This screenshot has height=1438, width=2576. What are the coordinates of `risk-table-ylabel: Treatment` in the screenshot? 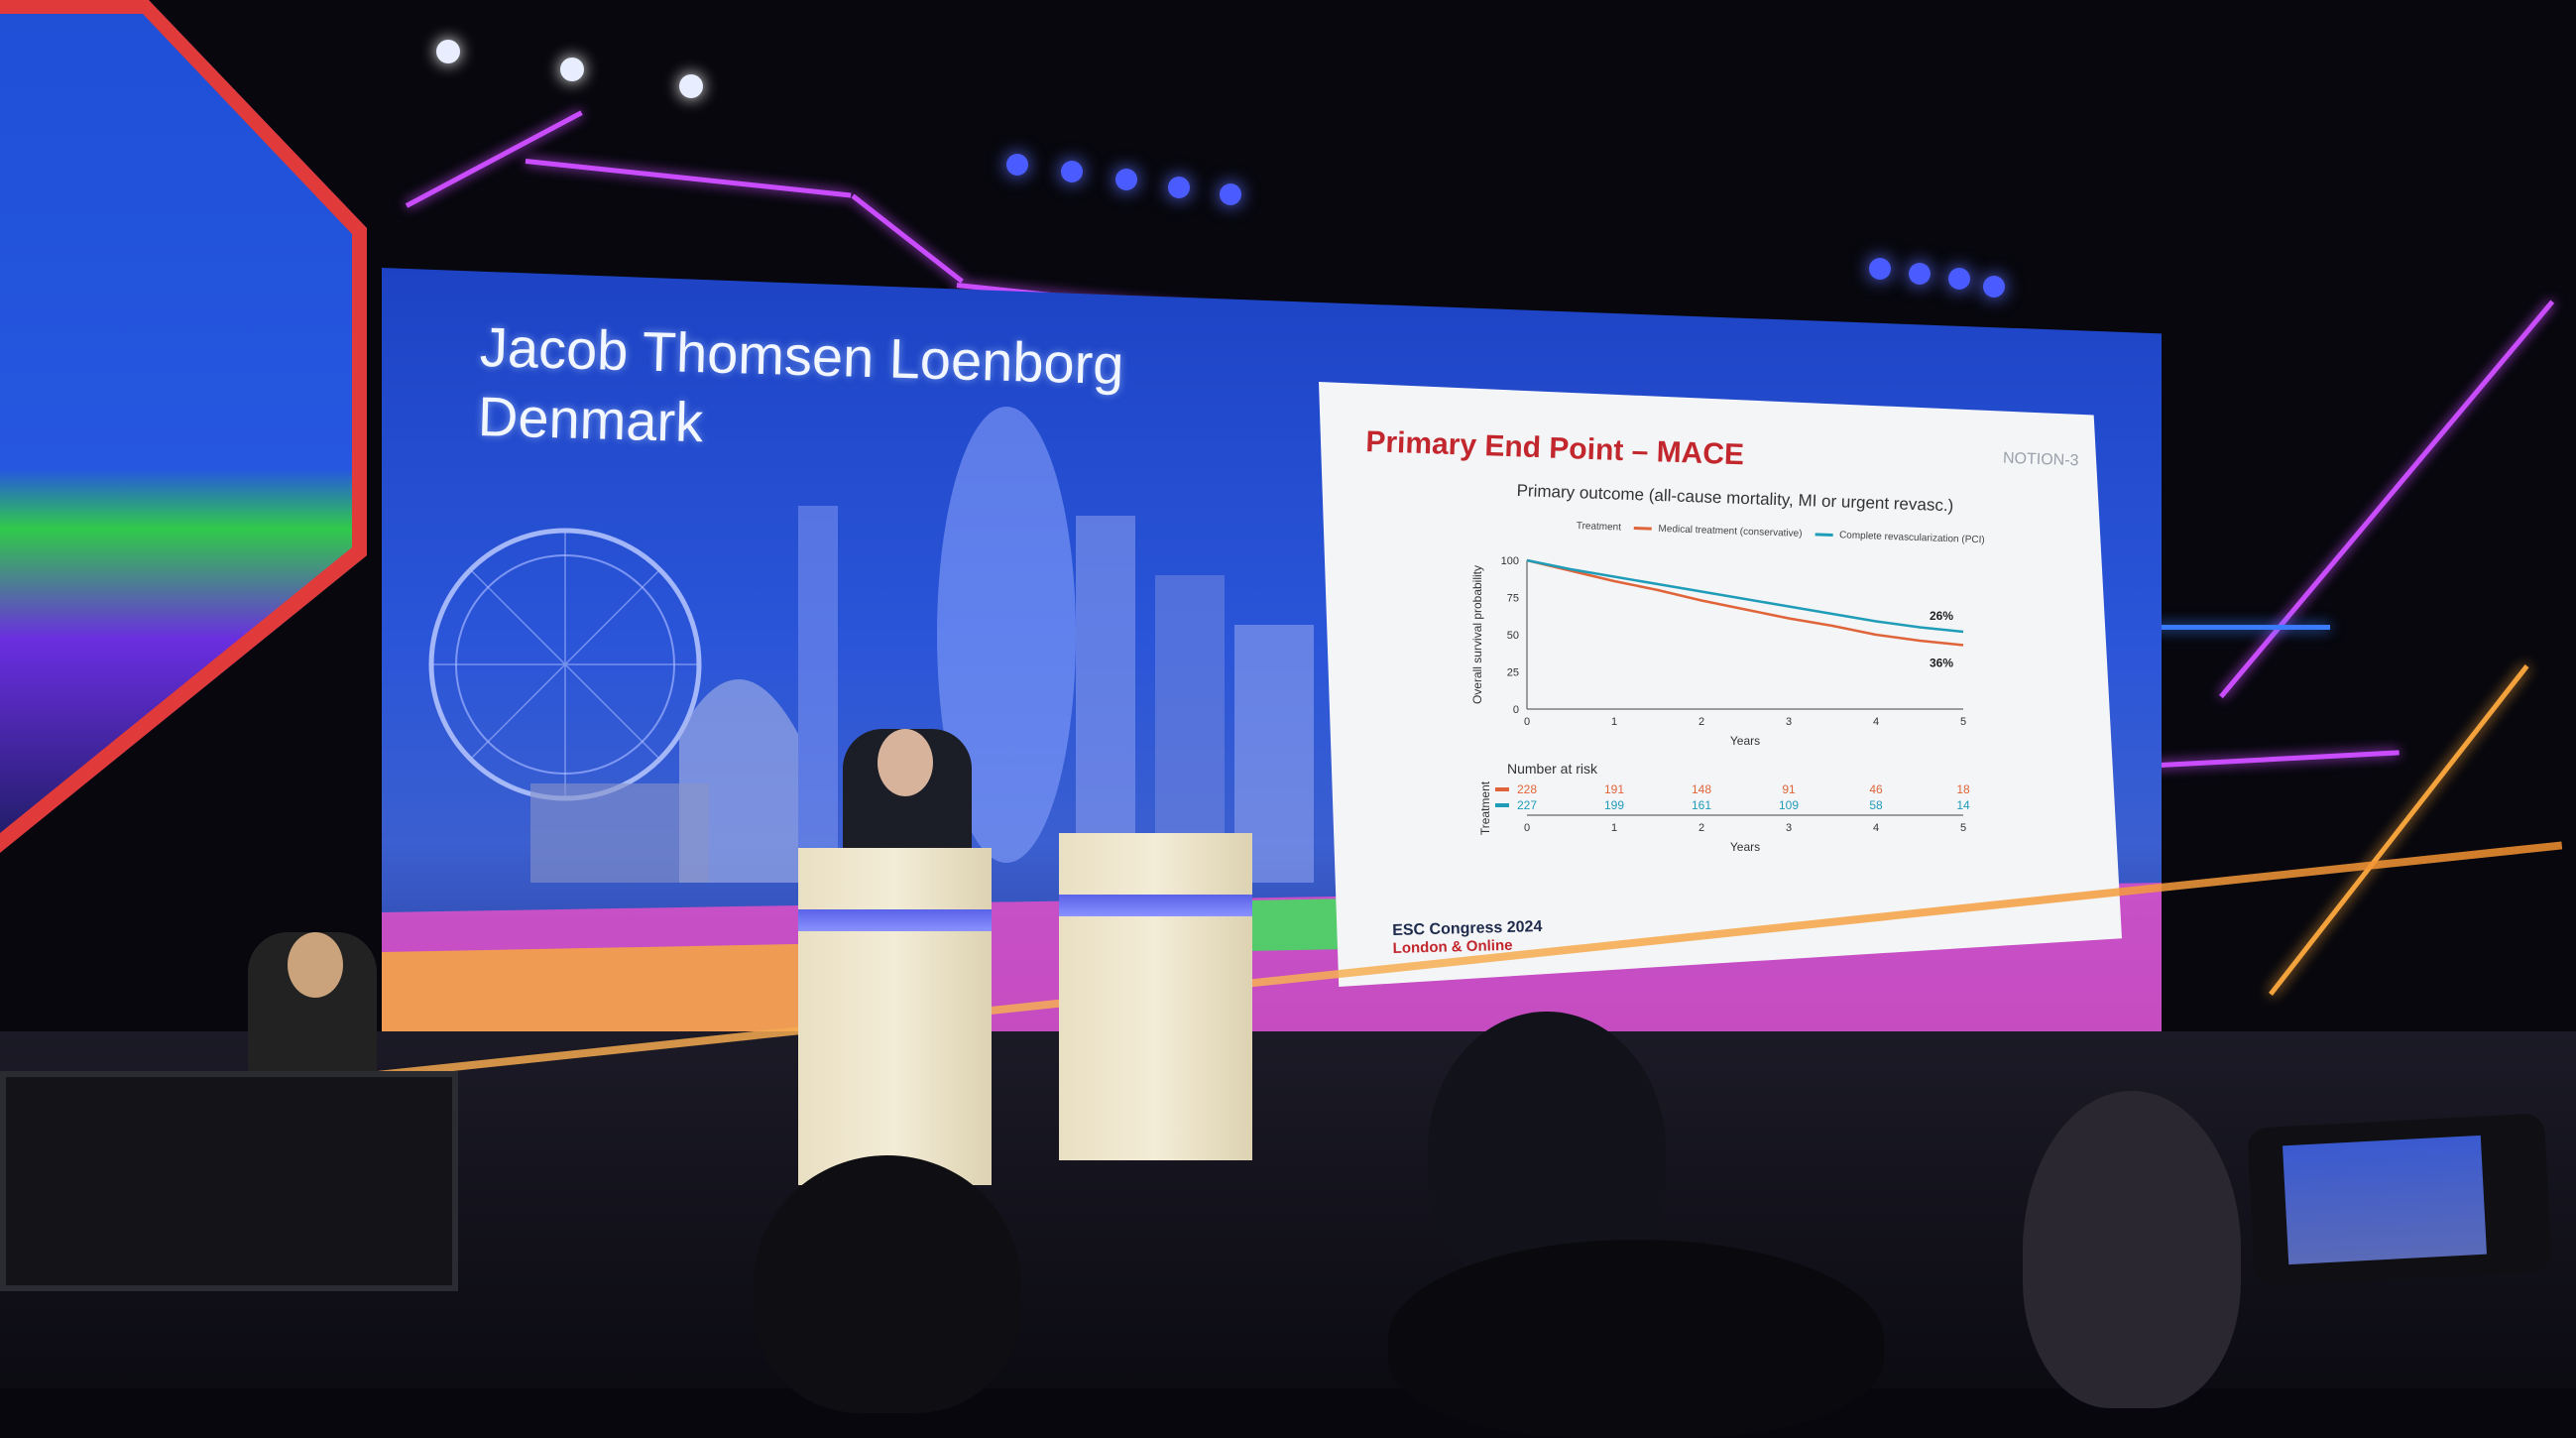 It's located at (1485, 807).